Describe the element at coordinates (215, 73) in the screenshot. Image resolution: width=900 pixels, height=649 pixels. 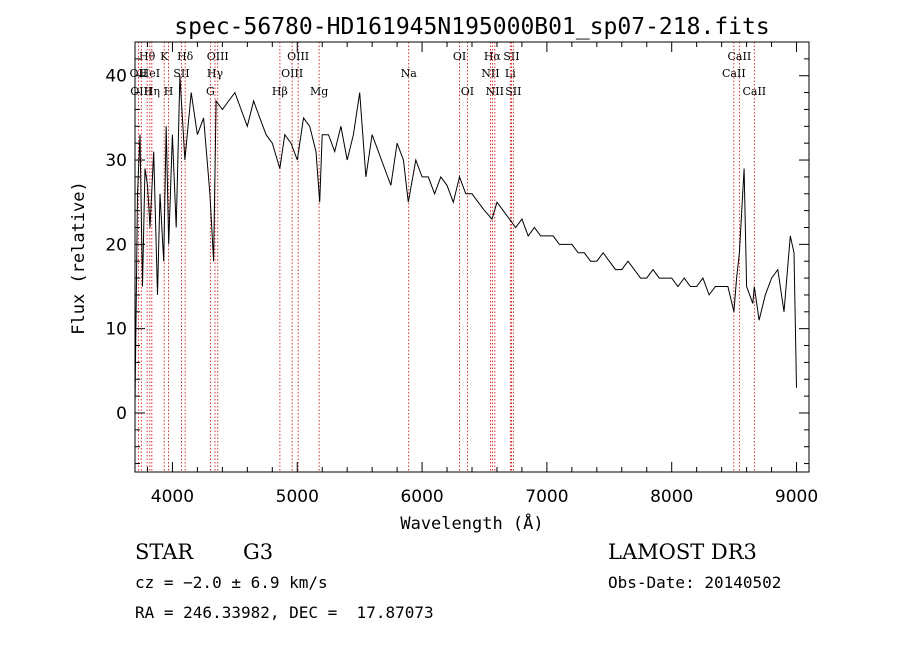
I see `marker-label-10: Hγ` at that location.